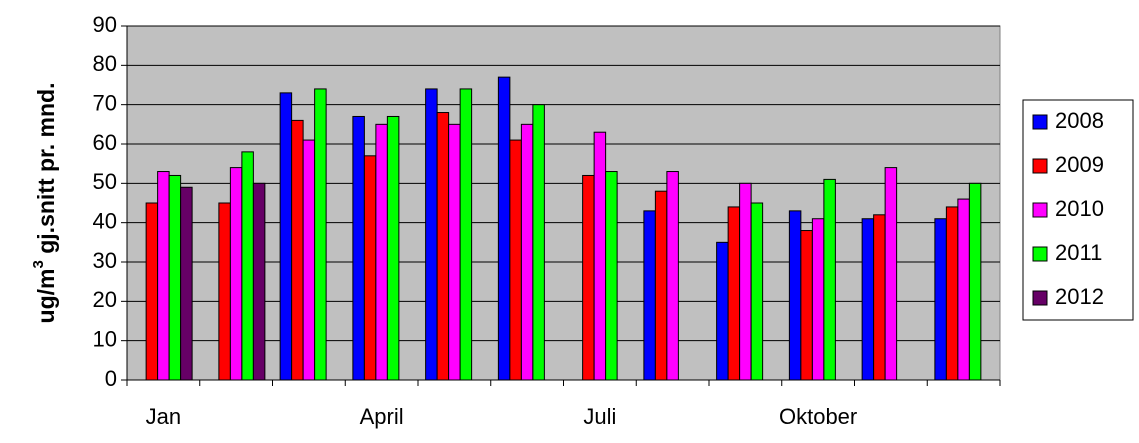 The height and width of the screenshot is (443, 1139). Describe the element at coordinates (105, 220) in the screenshot. I see `y-tick-label: 40` at that location.